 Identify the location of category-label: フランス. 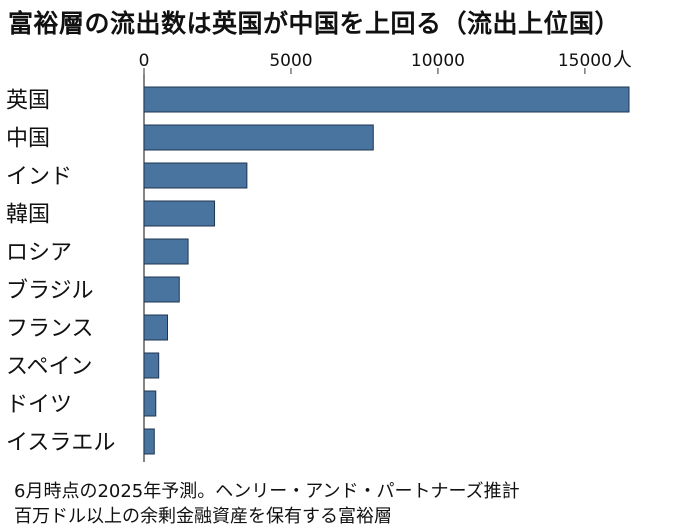
(50, 329).